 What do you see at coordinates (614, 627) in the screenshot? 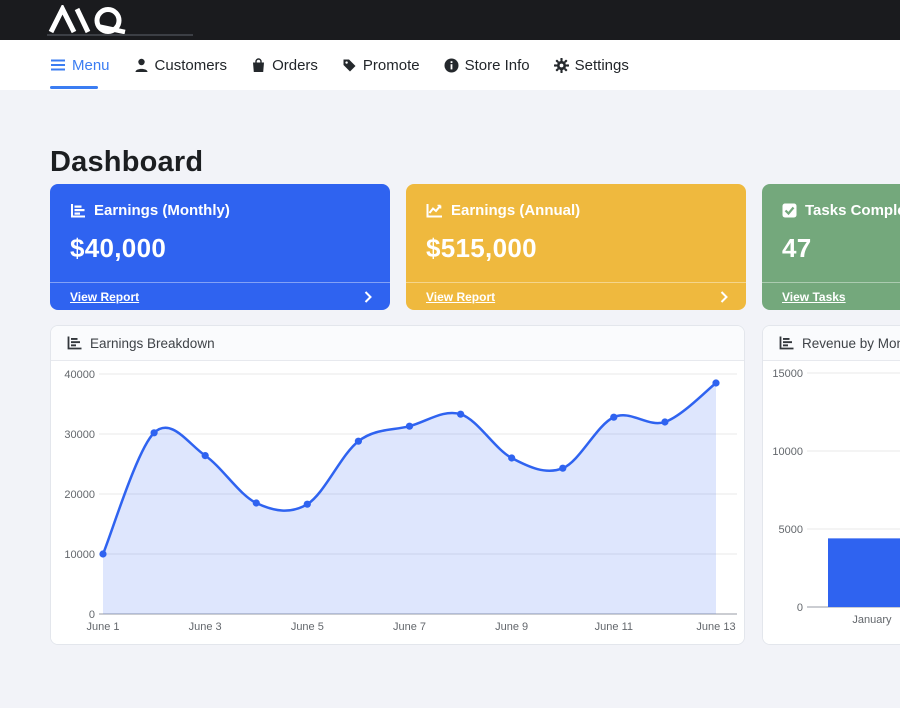
I see `svg-text: June 11` at bounding box center [614, 627].